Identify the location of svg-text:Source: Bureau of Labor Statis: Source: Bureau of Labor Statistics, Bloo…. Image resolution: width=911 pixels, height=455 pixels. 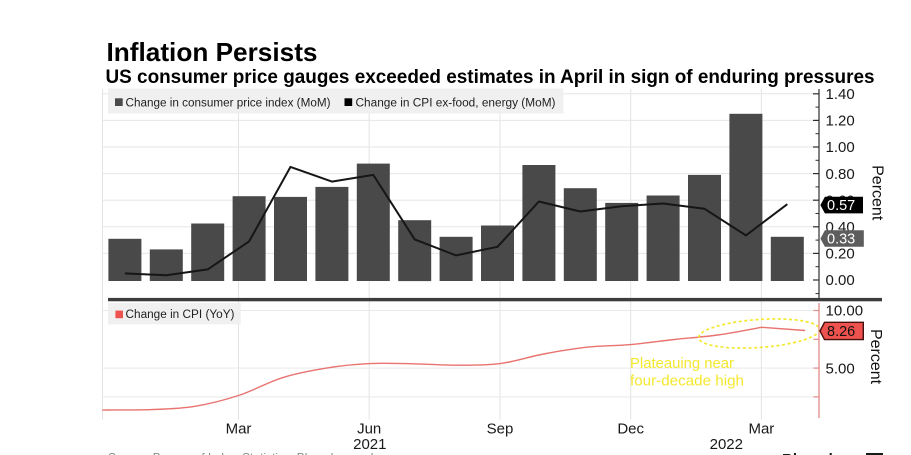
(246, 453).